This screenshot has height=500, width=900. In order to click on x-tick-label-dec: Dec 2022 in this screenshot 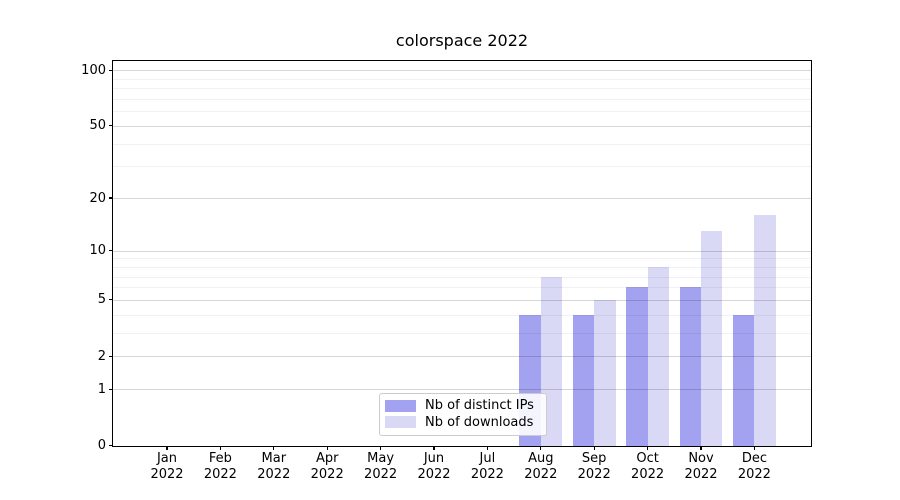, I will do `click(754, 467)`.